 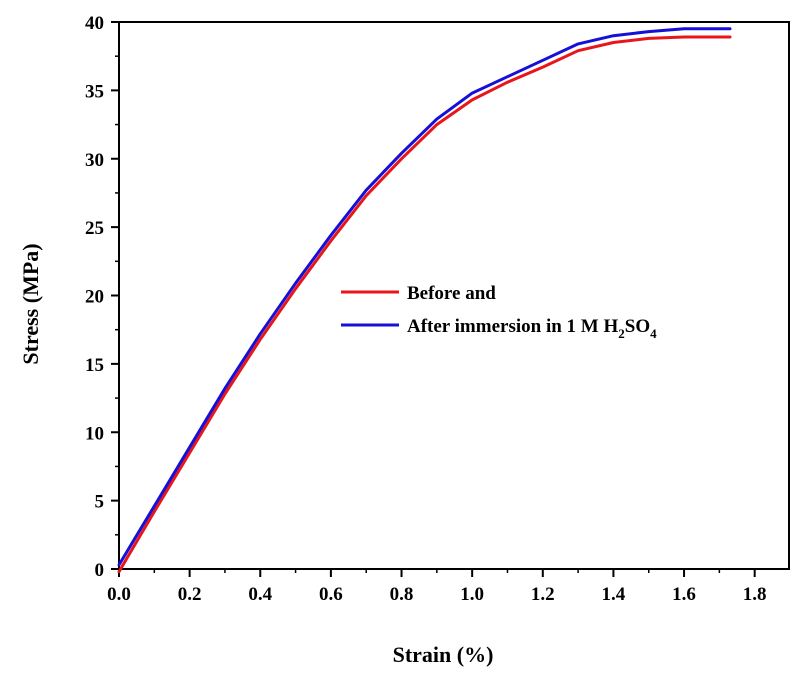 I want to click on y-tick-label: 20, so click(x=94, y=297).